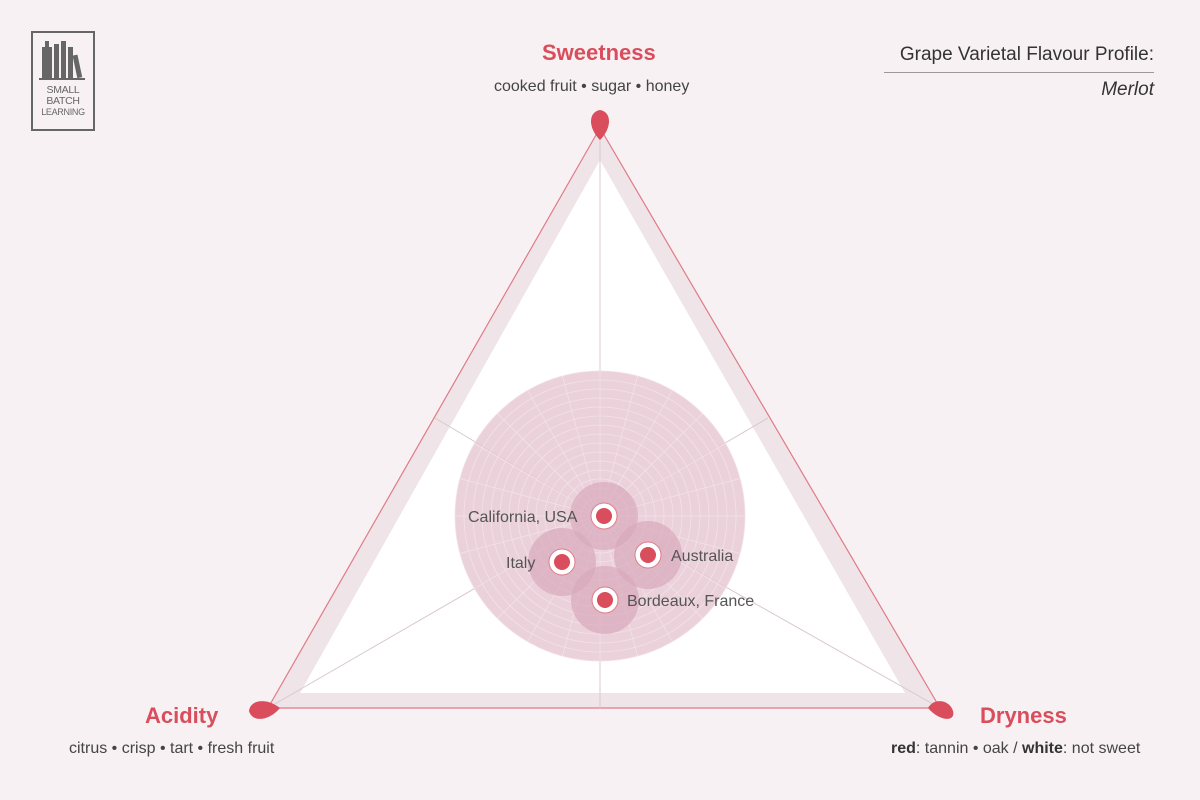 The height and width of the screenshot is (800, 1200). Describe the element at coordinates (702, 556) in the screenshot. I see `region-label-australia: Australia` at that location.